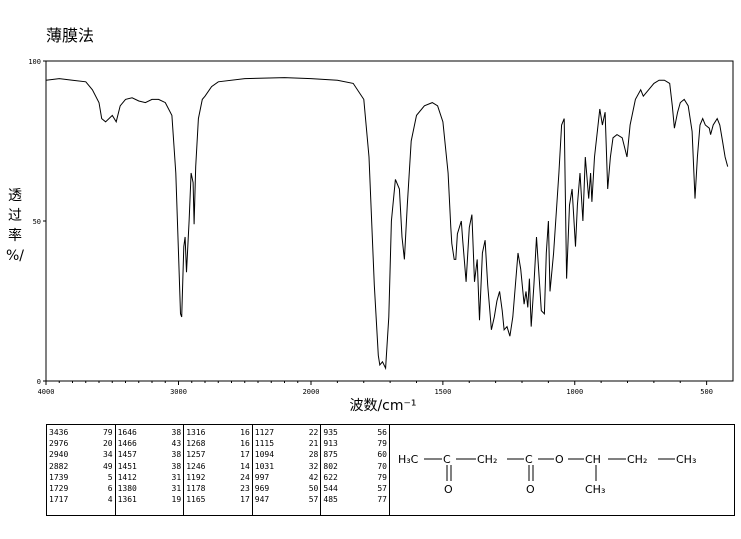 The height and width of the screenshot is (539, 741). I want to click on peak-transmittance: 19, so click(176, 500).